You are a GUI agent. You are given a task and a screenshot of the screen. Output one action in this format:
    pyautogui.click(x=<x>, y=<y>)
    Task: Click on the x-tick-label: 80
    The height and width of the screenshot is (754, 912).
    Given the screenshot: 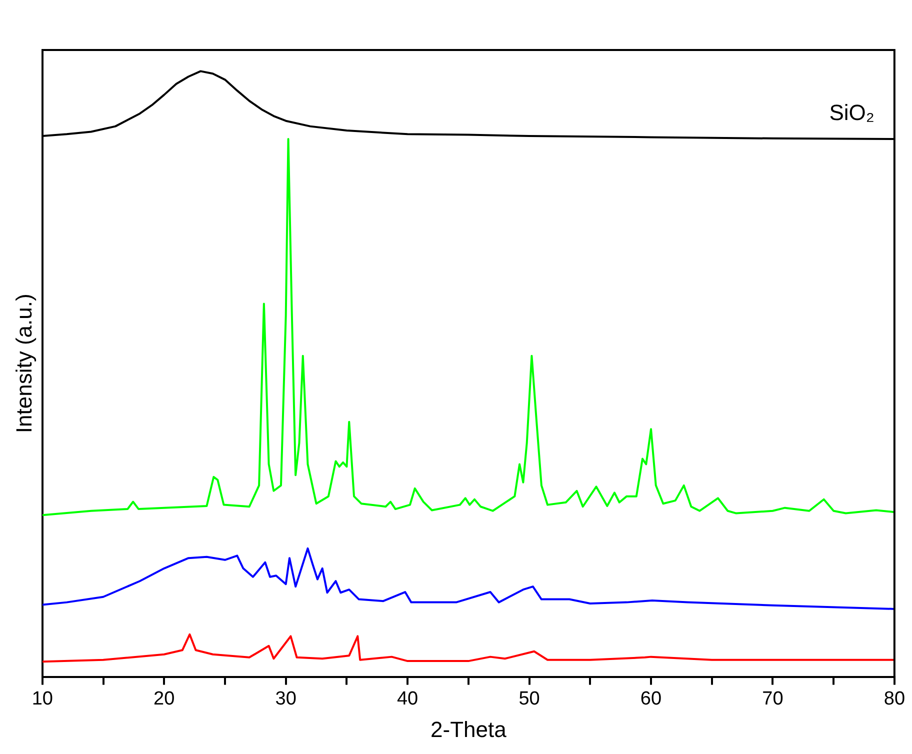 What is the action you would take?
    pyautogui.click(x=895, y=699)
    